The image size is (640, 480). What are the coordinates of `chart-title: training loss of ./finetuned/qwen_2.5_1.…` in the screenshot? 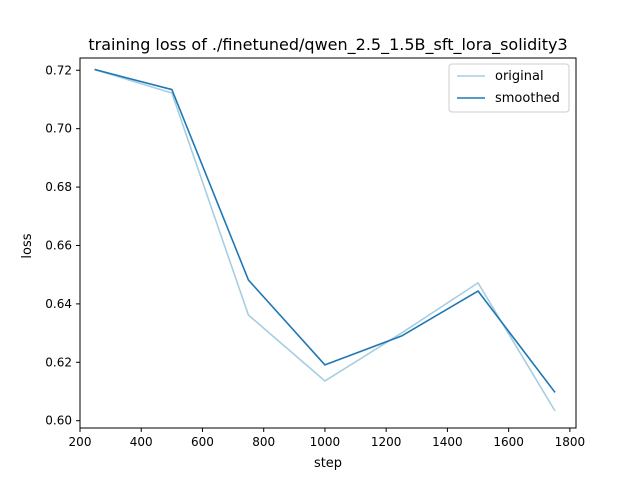 It's located at (327, 45).